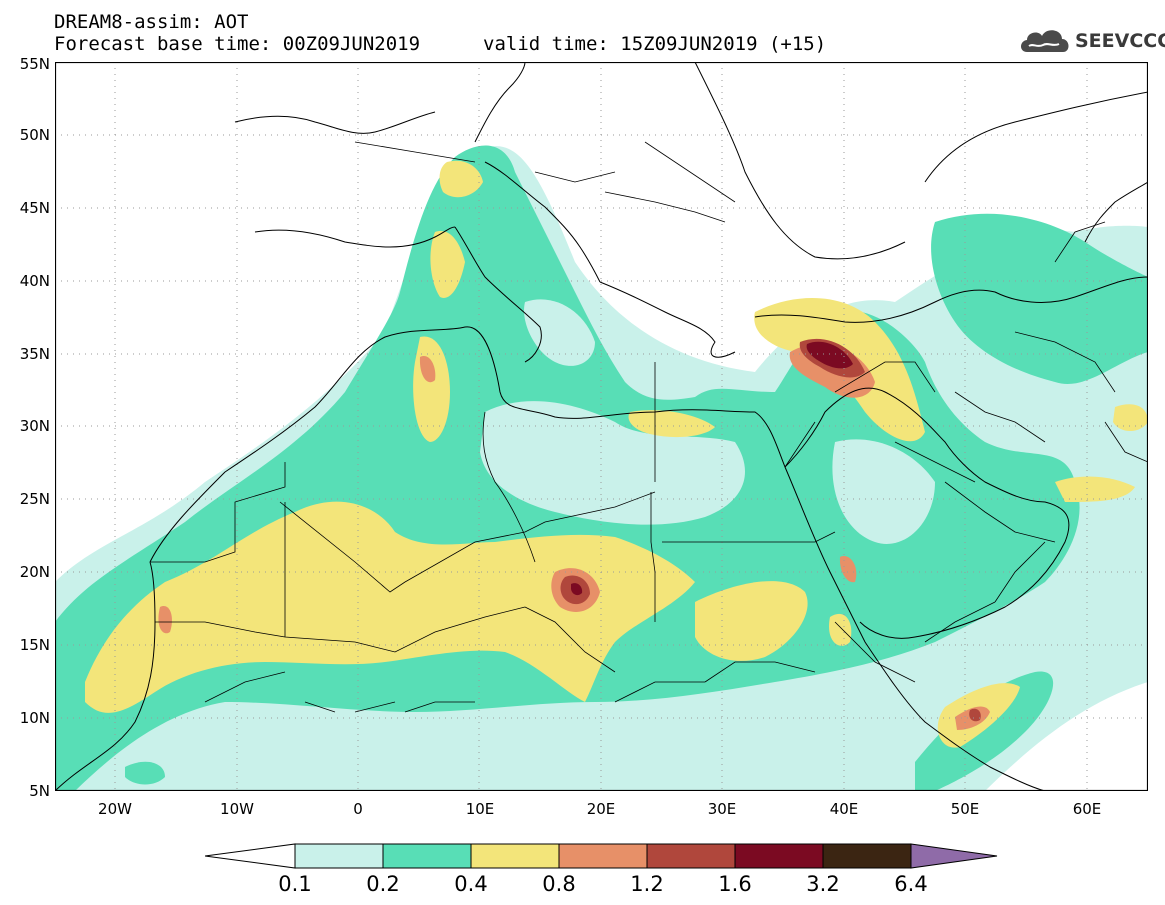  I want to click on legend-label-0-2: 0.2, so click(383, 884).